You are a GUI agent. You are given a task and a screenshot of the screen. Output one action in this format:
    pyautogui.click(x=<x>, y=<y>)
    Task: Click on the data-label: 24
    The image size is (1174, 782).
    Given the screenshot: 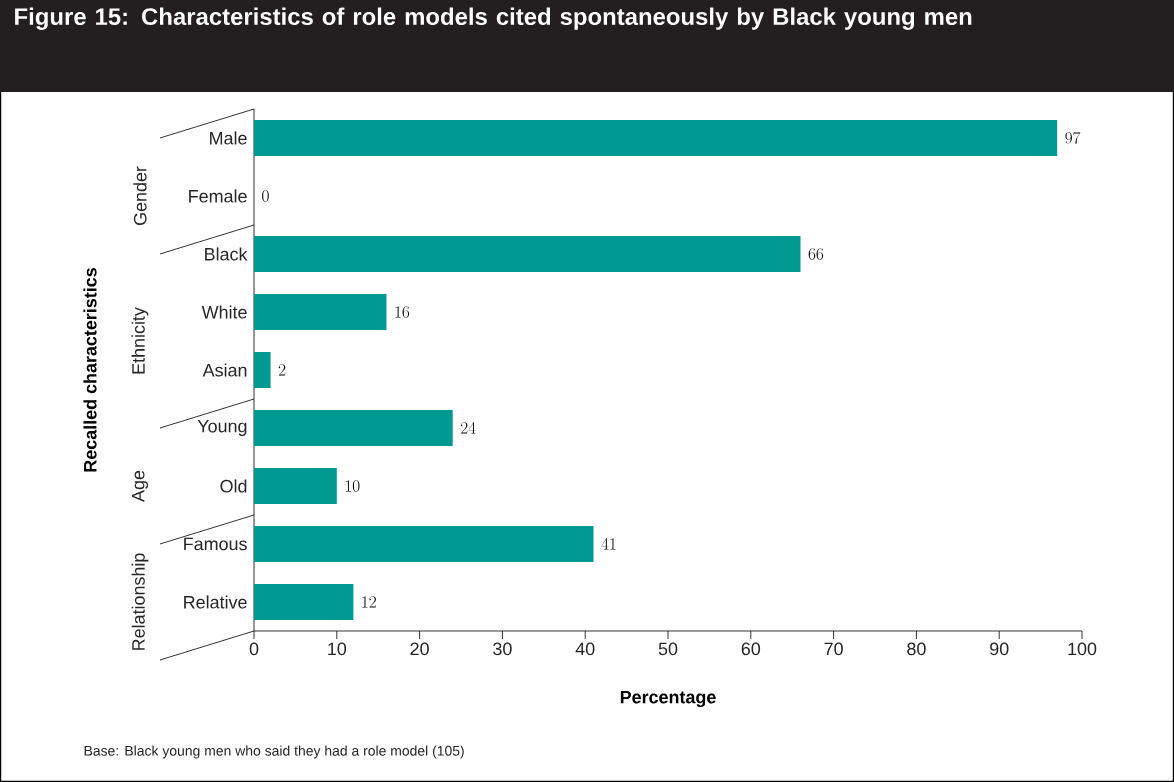 What is the action you would take?
    pyautogui.click(x=468, y=428)
    